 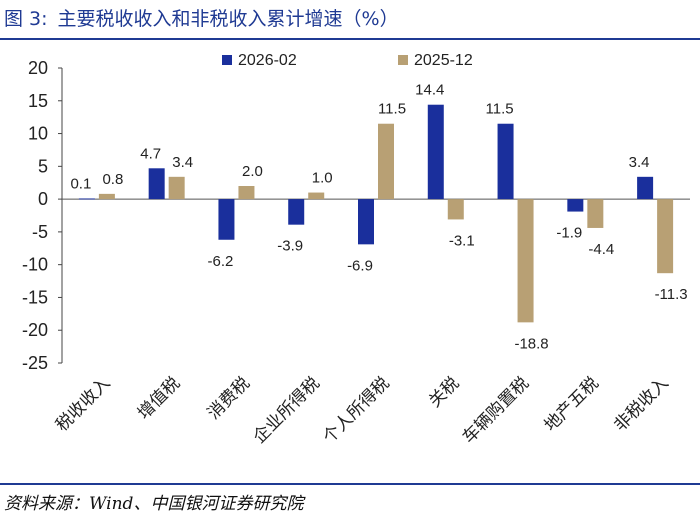 What do you see at coordinates (159, 398) in the screenshot?
I see `x-category-label: 增值税` at bounding box center [159, 398].